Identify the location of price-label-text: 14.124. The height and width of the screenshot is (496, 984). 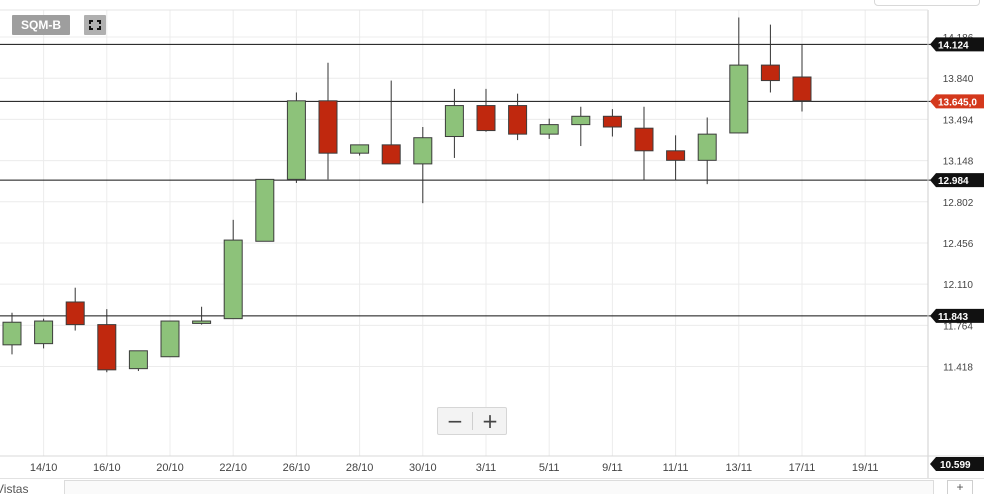
(953, 45).